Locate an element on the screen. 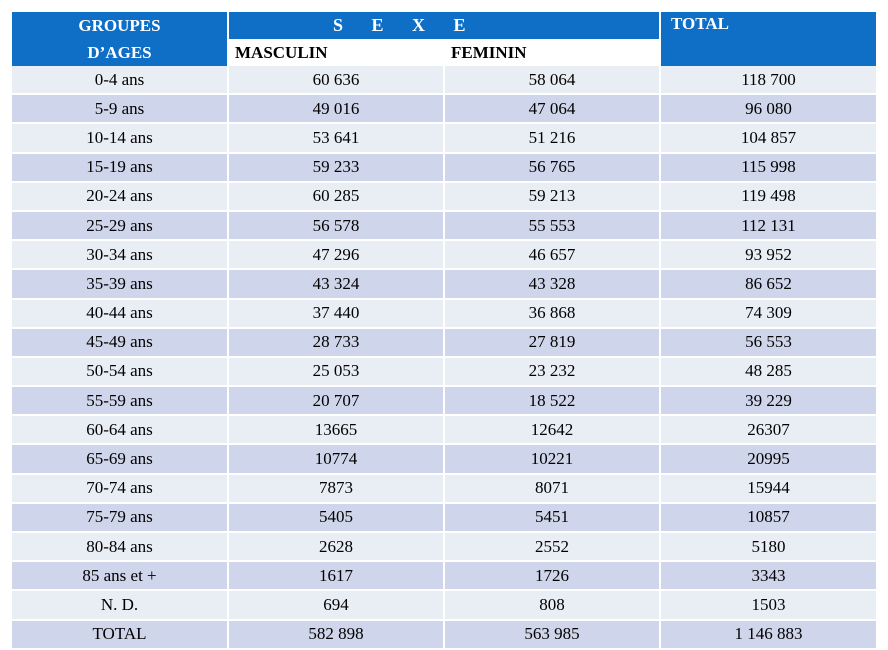  total-cell: 5180 is located at coordinates (768, 547).